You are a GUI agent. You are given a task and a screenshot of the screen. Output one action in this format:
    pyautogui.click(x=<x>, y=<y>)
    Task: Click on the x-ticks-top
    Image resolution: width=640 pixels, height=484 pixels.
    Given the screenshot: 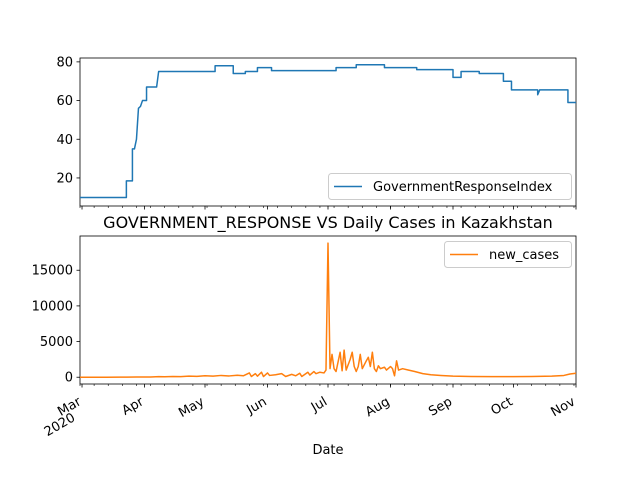 What is the action you would take?
    pyautogui.click(x=328, y=208)
    